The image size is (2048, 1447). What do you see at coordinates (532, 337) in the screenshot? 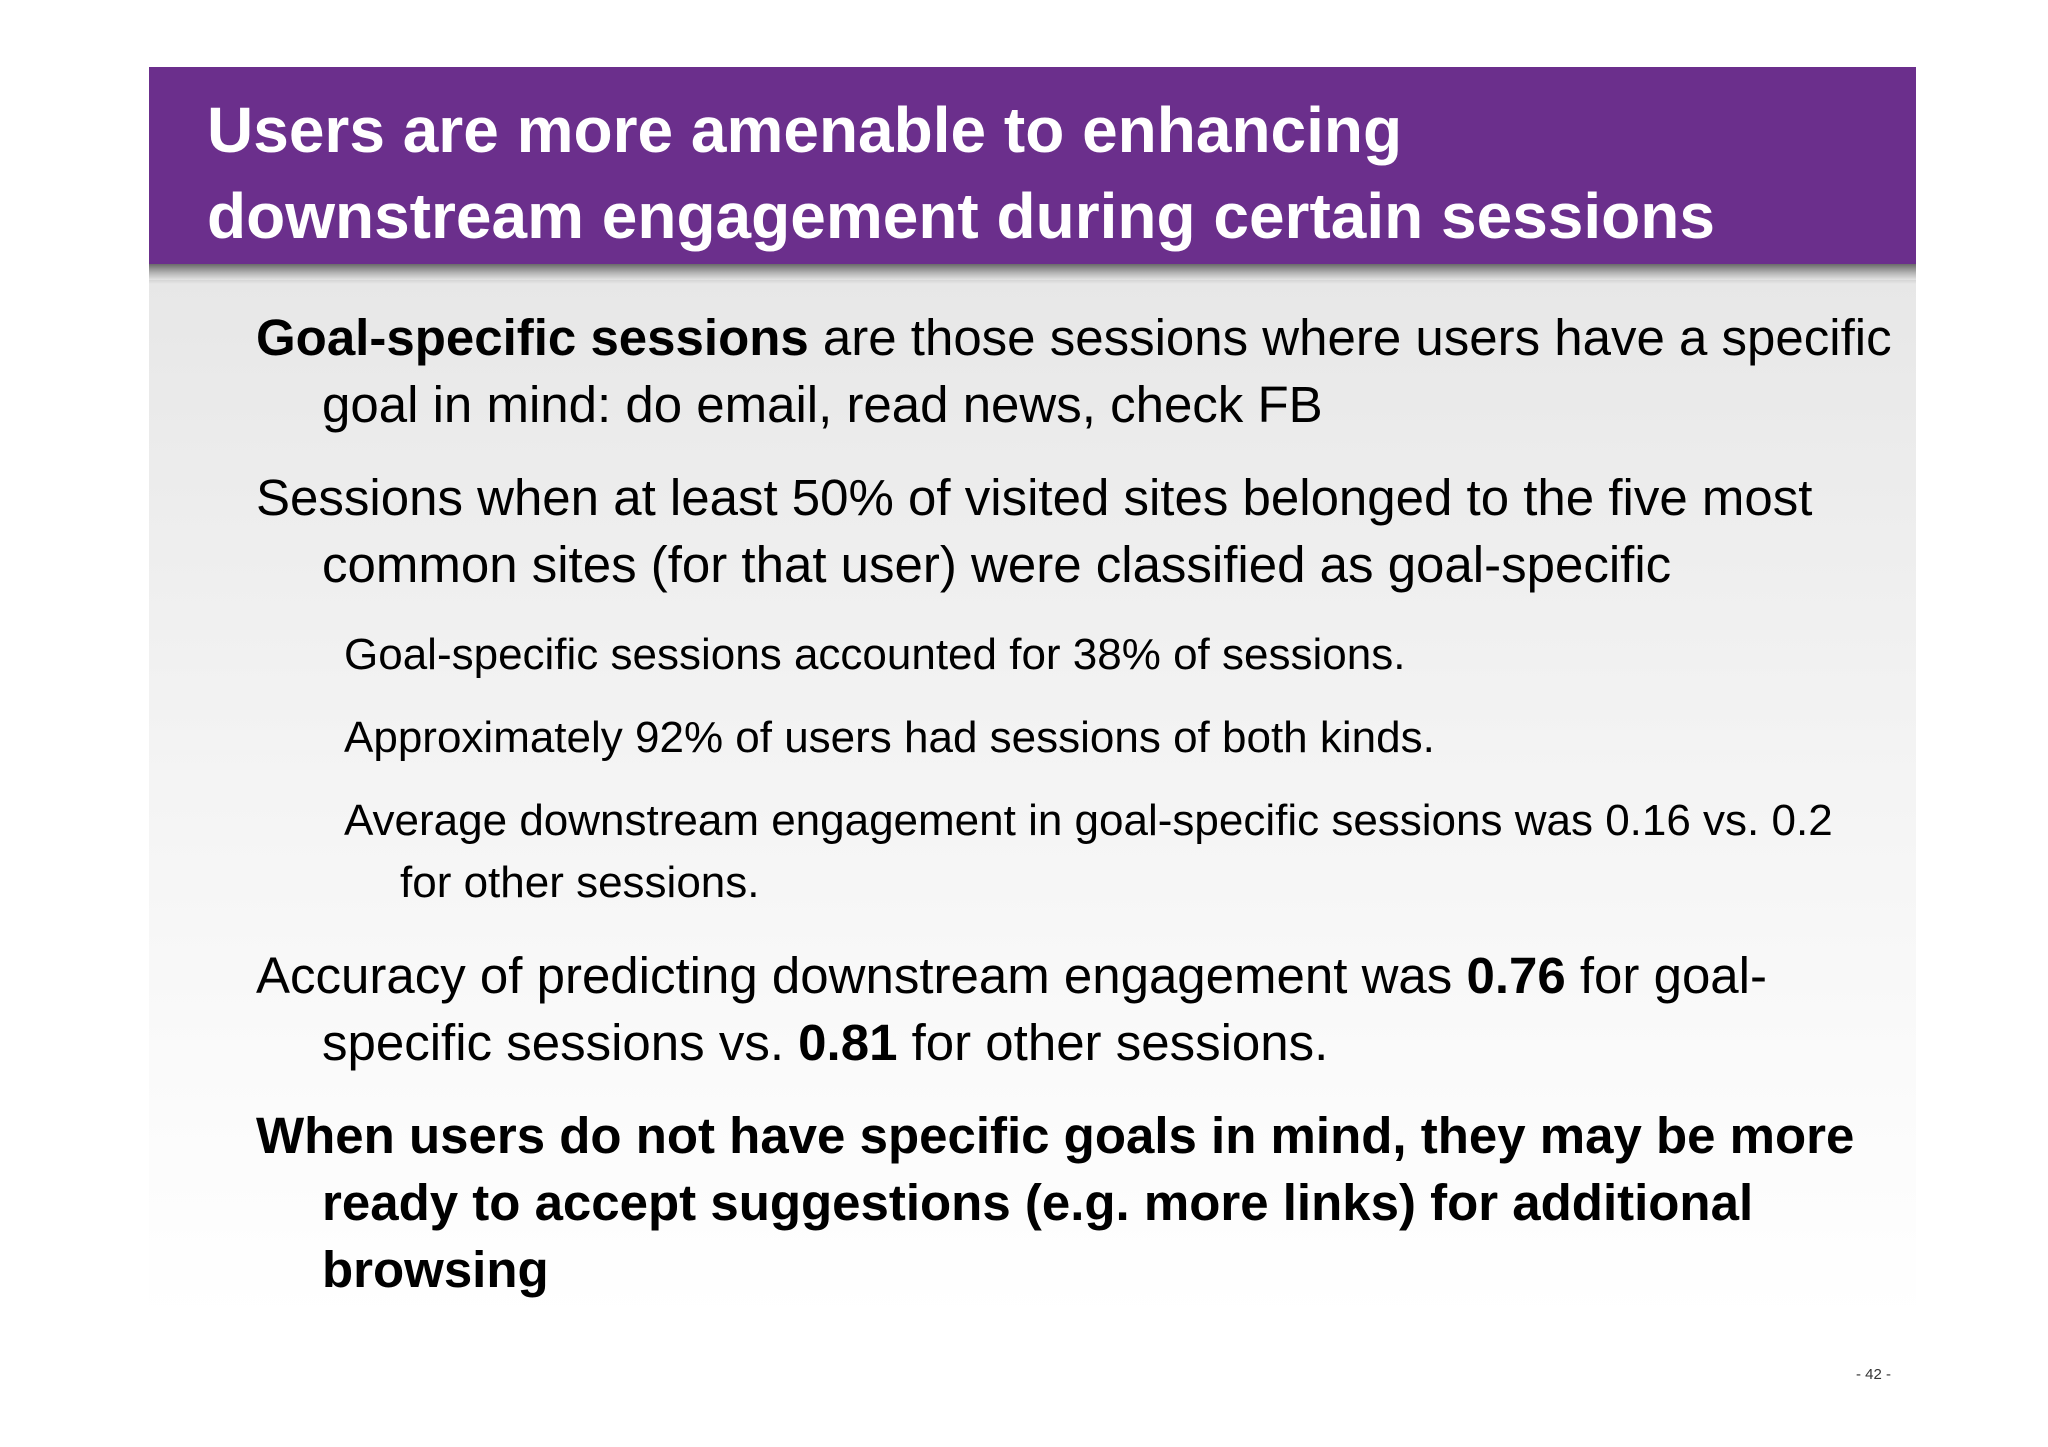
I see `bullet-bold-lead: Goal-specific sessions` at bounding box center [532, 337].